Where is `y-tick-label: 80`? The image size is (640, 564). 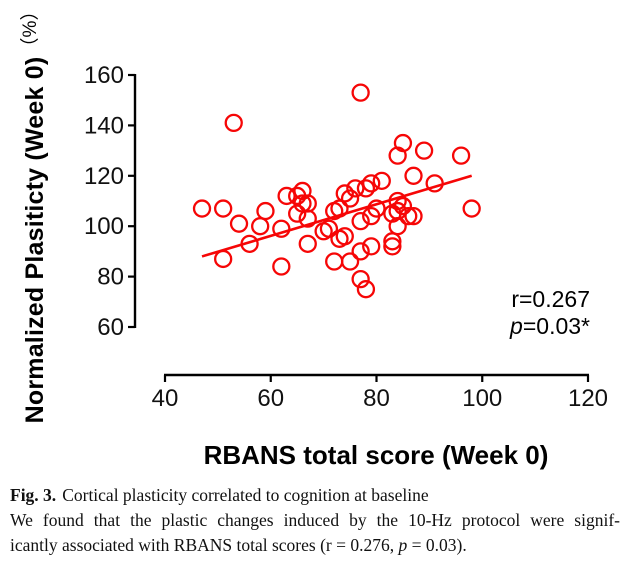
y-tick-label: 80 is located at coordinates (110, 277).